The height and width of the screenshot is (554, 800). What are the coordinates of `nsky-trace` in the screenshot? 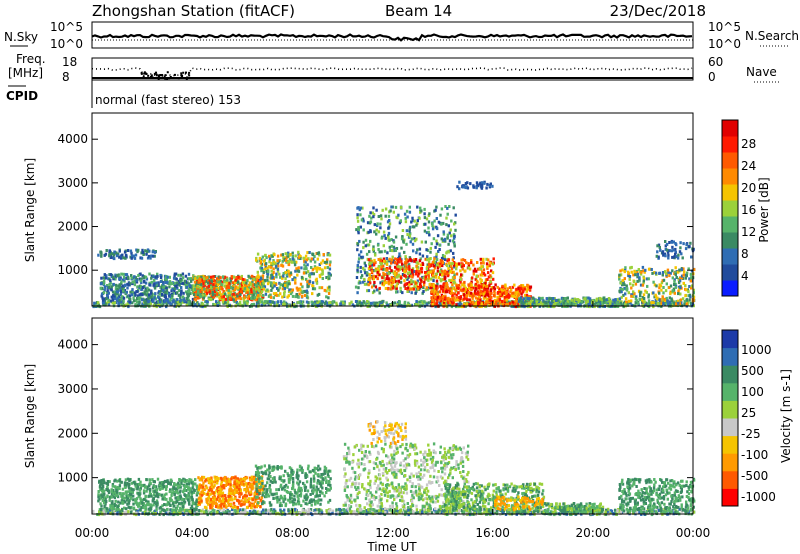 It's located at (392, 37).